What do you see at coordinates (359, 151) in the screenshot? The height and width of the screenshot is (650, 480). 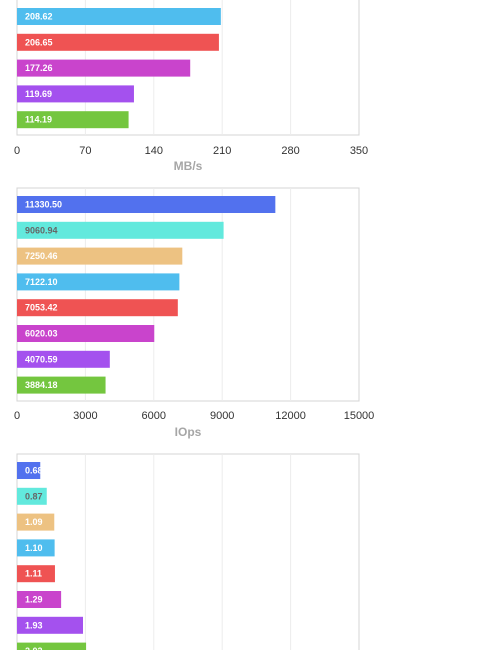 I see `x-tick-label: 350` at bounding box center [359, 151].